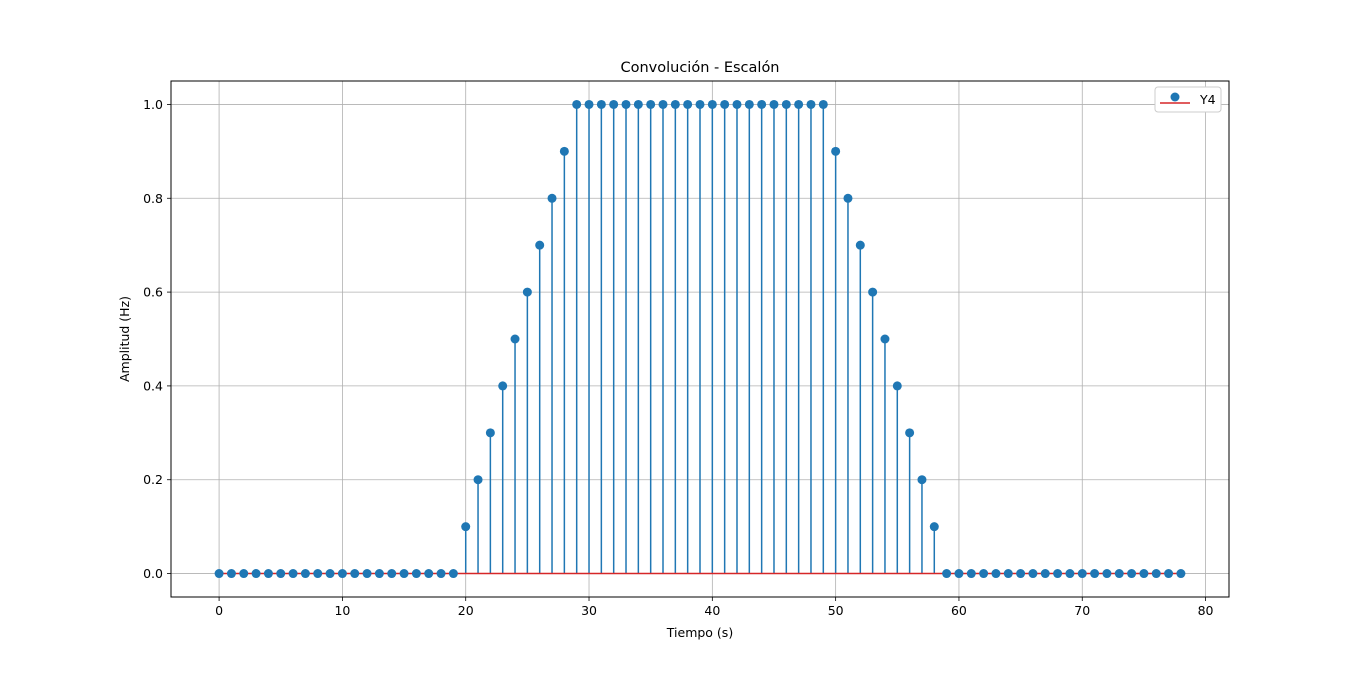 This screenshot has width=1366, height=675. I want to click on x-tick-label: 20, so click(466, 610).